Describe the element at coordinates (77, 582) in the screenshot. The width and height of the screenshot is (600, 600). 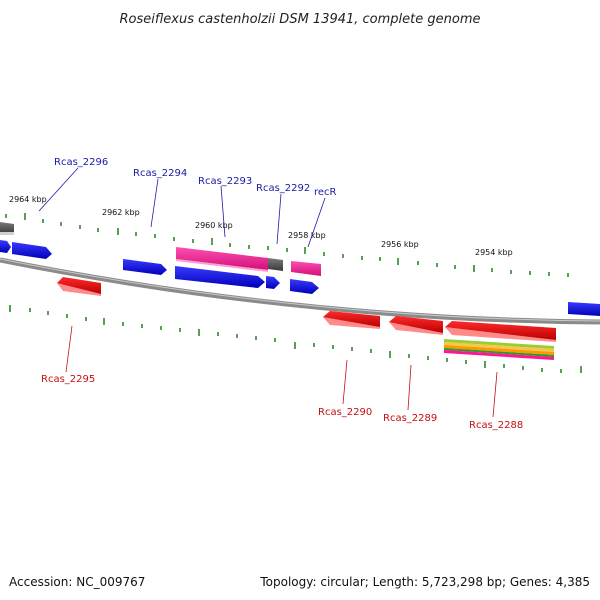
I see `accession-text: Accession: NC_009767` at that location.